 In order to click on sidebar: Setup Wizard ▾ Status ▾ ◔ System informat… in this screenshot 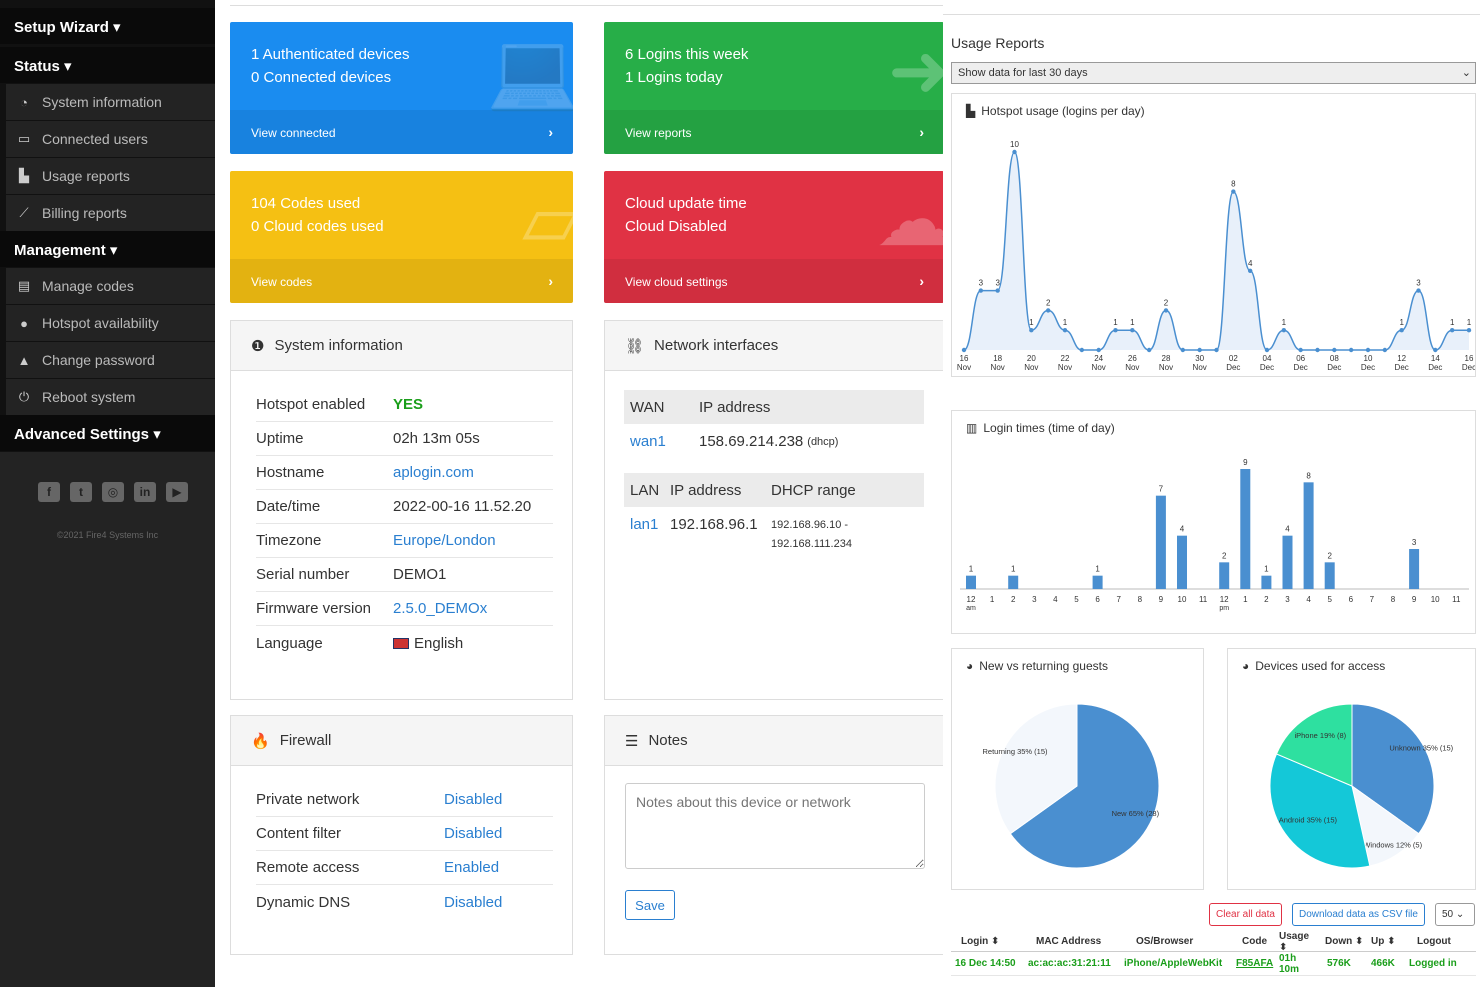, I will do `click(107, 493)`.